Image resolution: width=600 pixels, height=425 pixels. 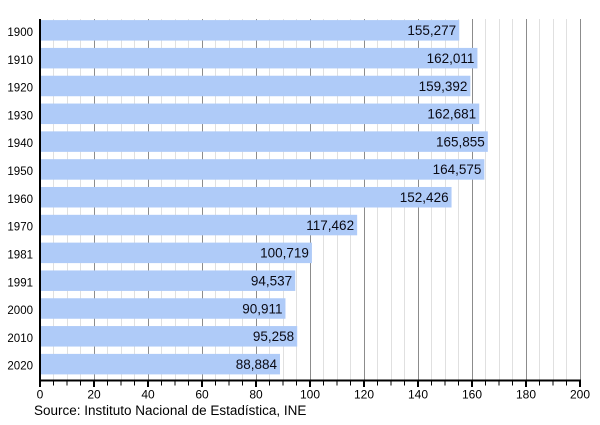 I want to click on svg-text: 2000, so click(x=20, y=311).